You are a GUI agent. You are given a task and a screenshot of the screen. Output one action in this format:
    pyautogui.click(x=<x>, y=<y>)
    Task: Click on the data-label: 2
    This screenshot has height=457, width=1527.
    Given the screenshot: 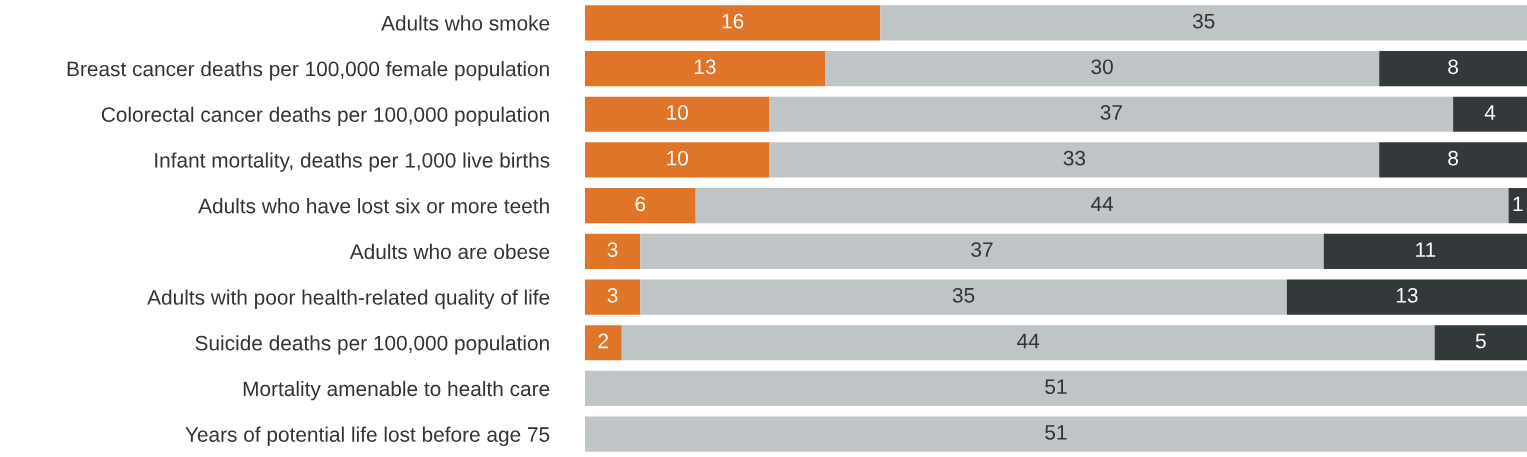 What is the action you would take?
    pyautogui.click(x=603, y=341)
    